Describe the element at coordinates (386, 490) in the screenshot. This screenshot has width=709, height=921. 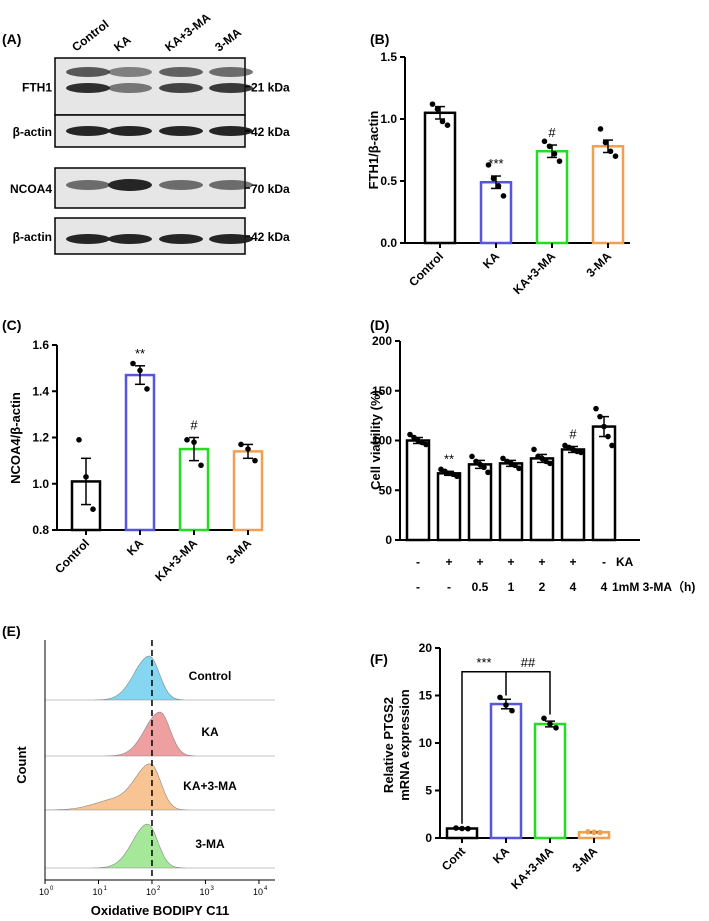
I see `y-tick-label: 50` at that location.